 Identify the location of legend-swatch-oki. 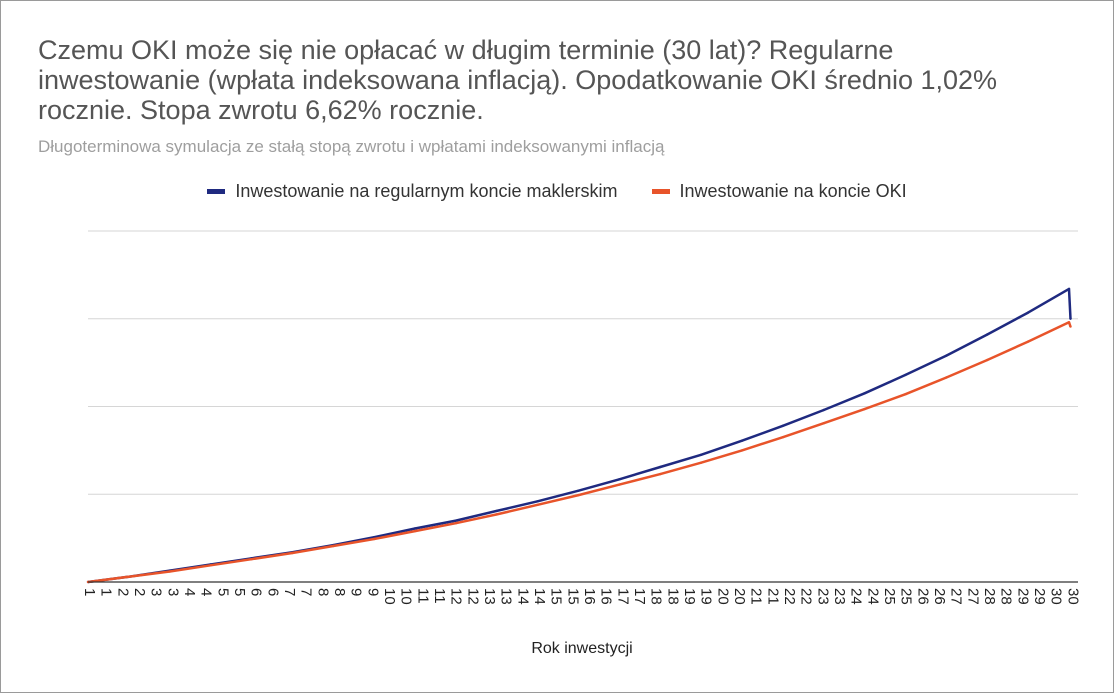
(660, 191).